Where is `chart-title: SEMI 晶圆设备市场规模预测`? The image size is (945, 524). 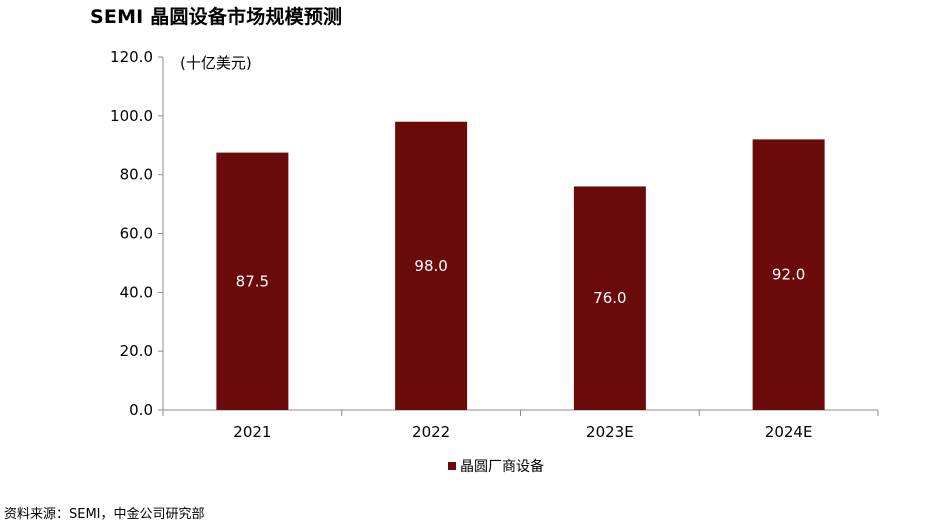
chart-title: SEMI 晶圆设备市场规模预测 is located at coordinates (216, 17).